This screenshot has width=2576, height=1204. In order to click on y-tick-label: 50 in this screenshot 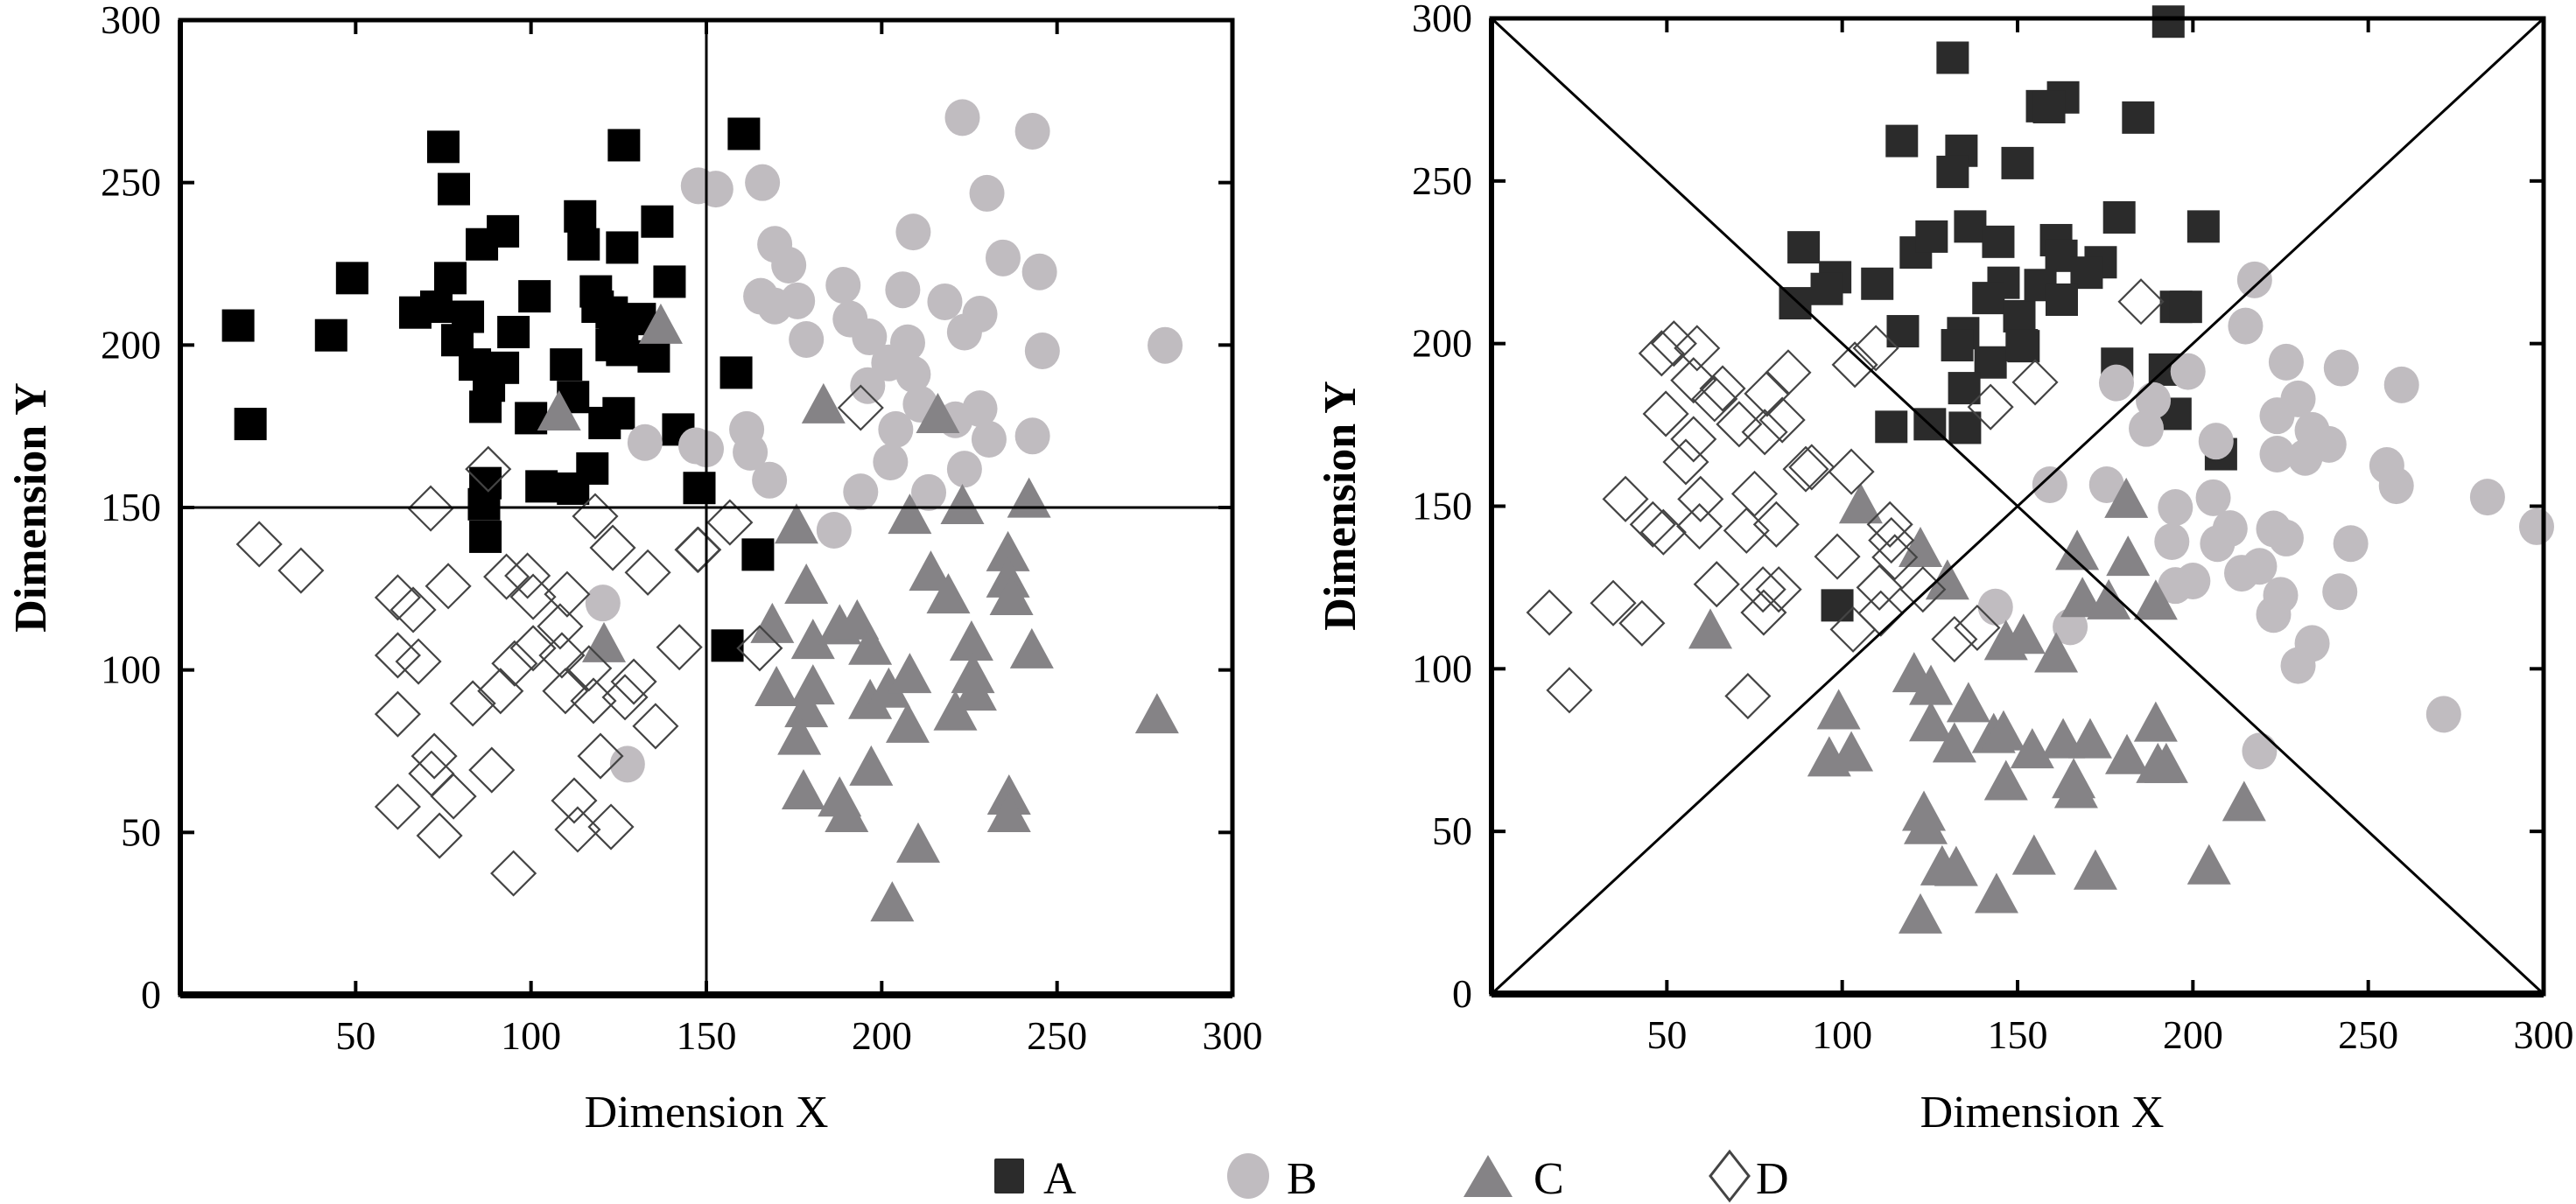, I will do `click(141, 831)`.